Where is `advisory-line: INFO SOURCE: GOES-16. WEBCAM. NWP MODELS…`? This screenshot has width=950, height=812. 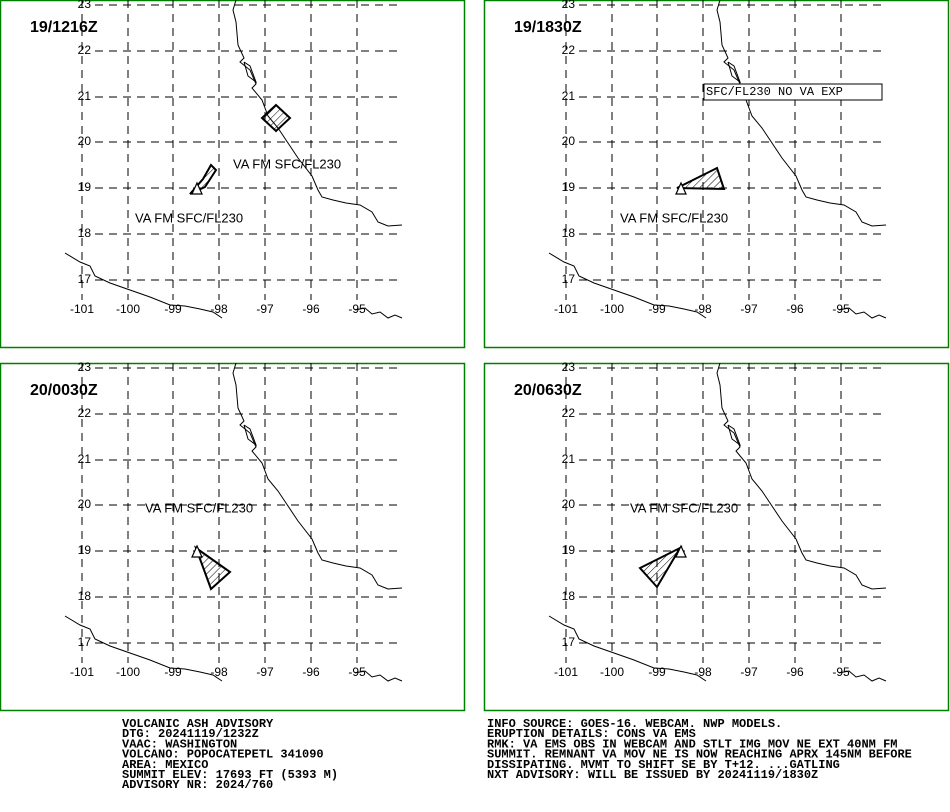 advisory-line: INFO SOURCE: GOES-16. WEBCAM. NWP MODELS… is located at coordinates (634, 724).